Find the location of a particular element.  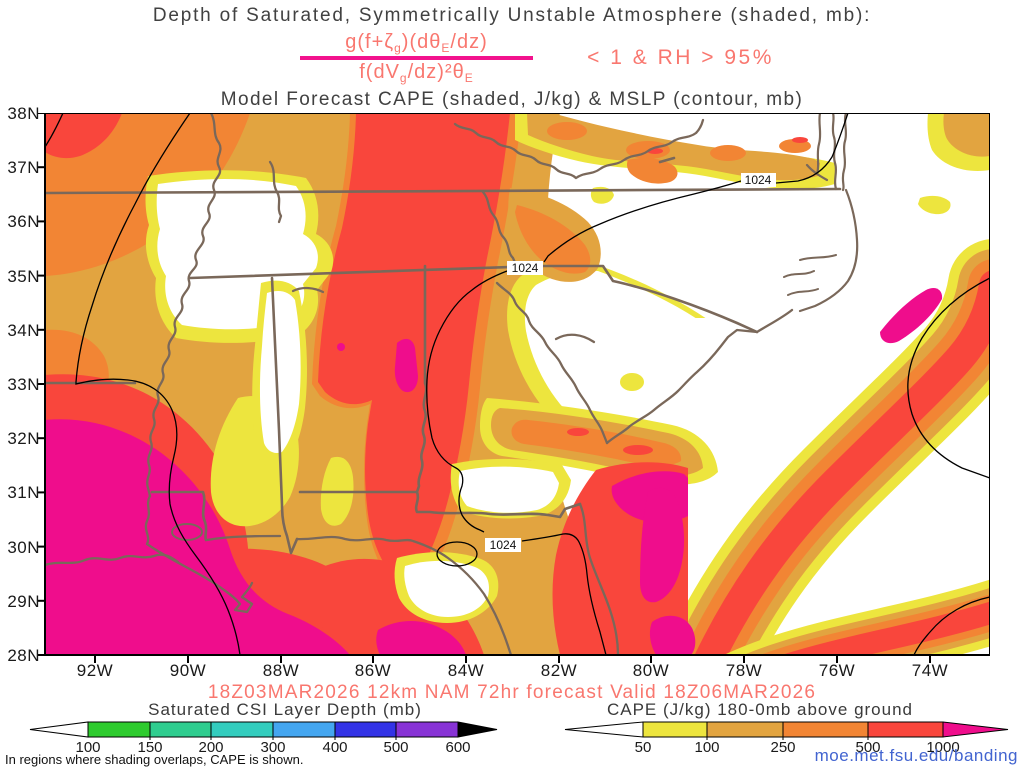

lon-label: 78W is located at coordinates (744, 670).